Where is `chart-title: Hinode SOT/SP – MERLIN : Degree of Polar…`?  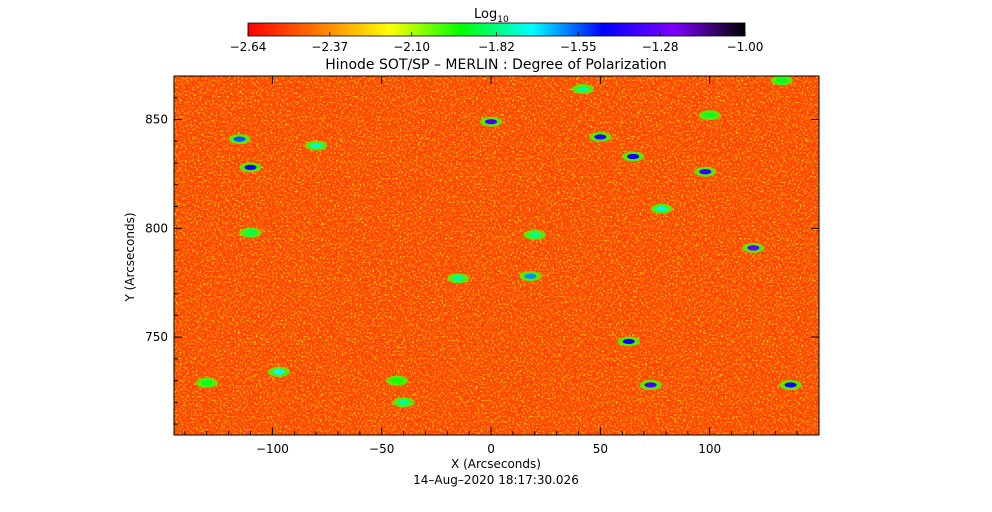
chart-title: Hinode SOT/SP – MERLIN : Degree of Polar… is located at coordinates (496, 65).